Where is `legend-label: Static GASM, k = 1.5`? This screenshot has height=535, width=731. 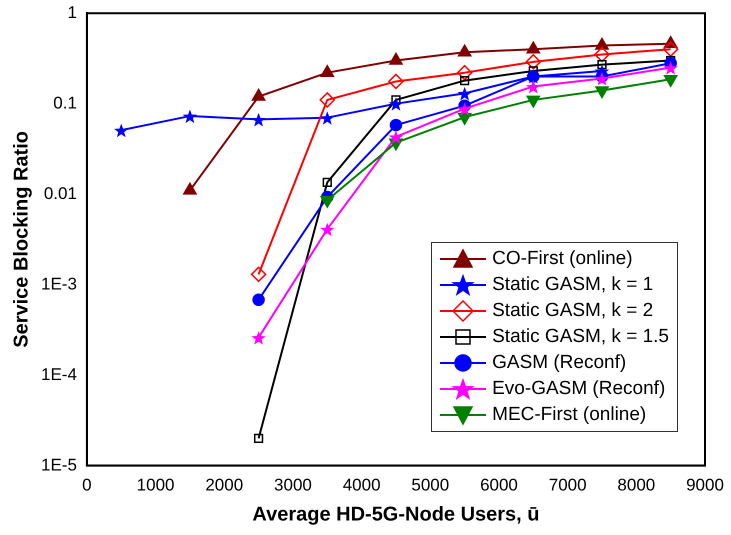 legend-label: Static GASM, k = 1.5 is located at coordinates (580, 337).